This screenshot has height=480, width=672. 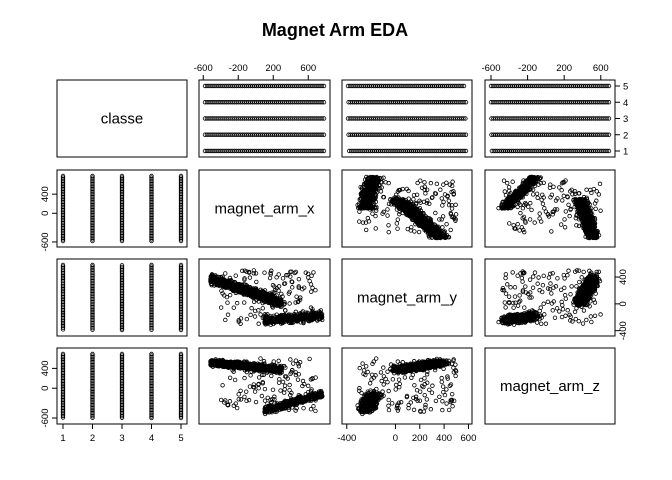 I want to click on scatter-classe-vs-magnet_arm_z, so click(x=550, y=118).